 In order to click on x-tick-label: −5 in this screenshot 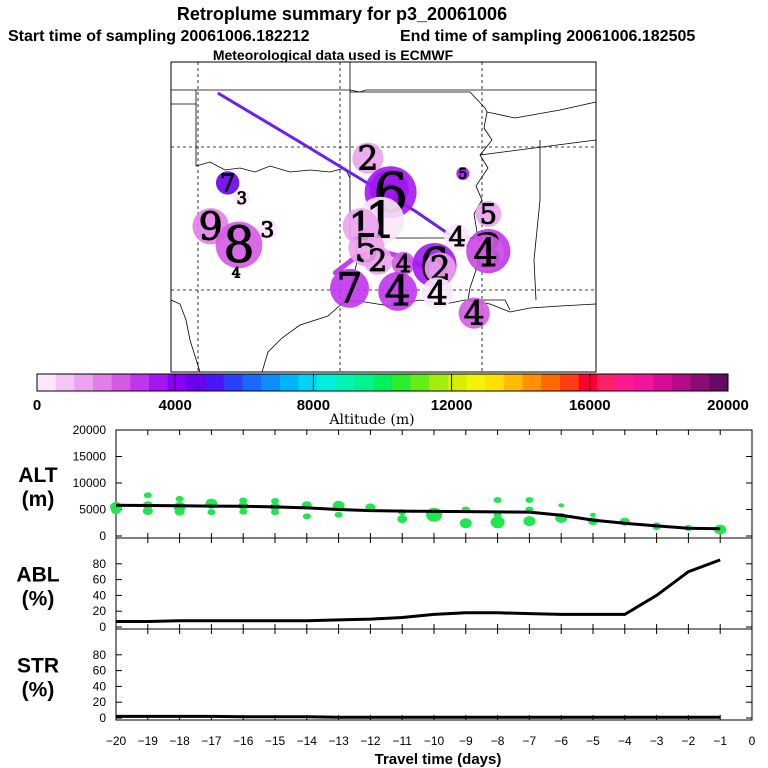, I will do `click(593, 741)`.